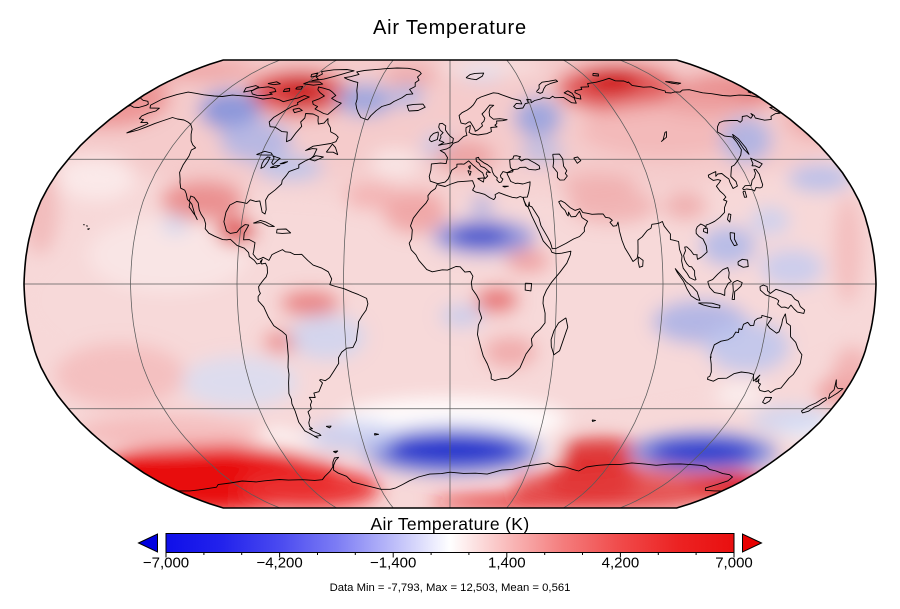 This screenshot has height=609, width=900. Describe the element at coordinates (279, 563) in the screenshot. I see `svg-text: −4,200` at that location.